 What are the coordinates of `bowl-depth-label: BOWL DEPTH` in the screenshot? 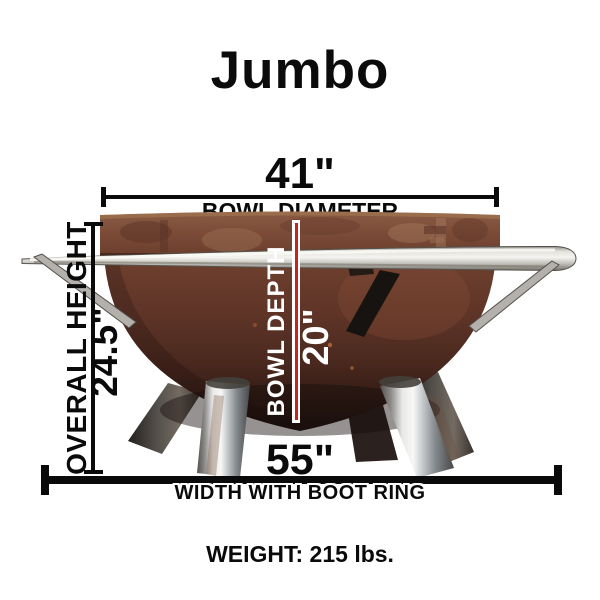 It's located at (276, 331).